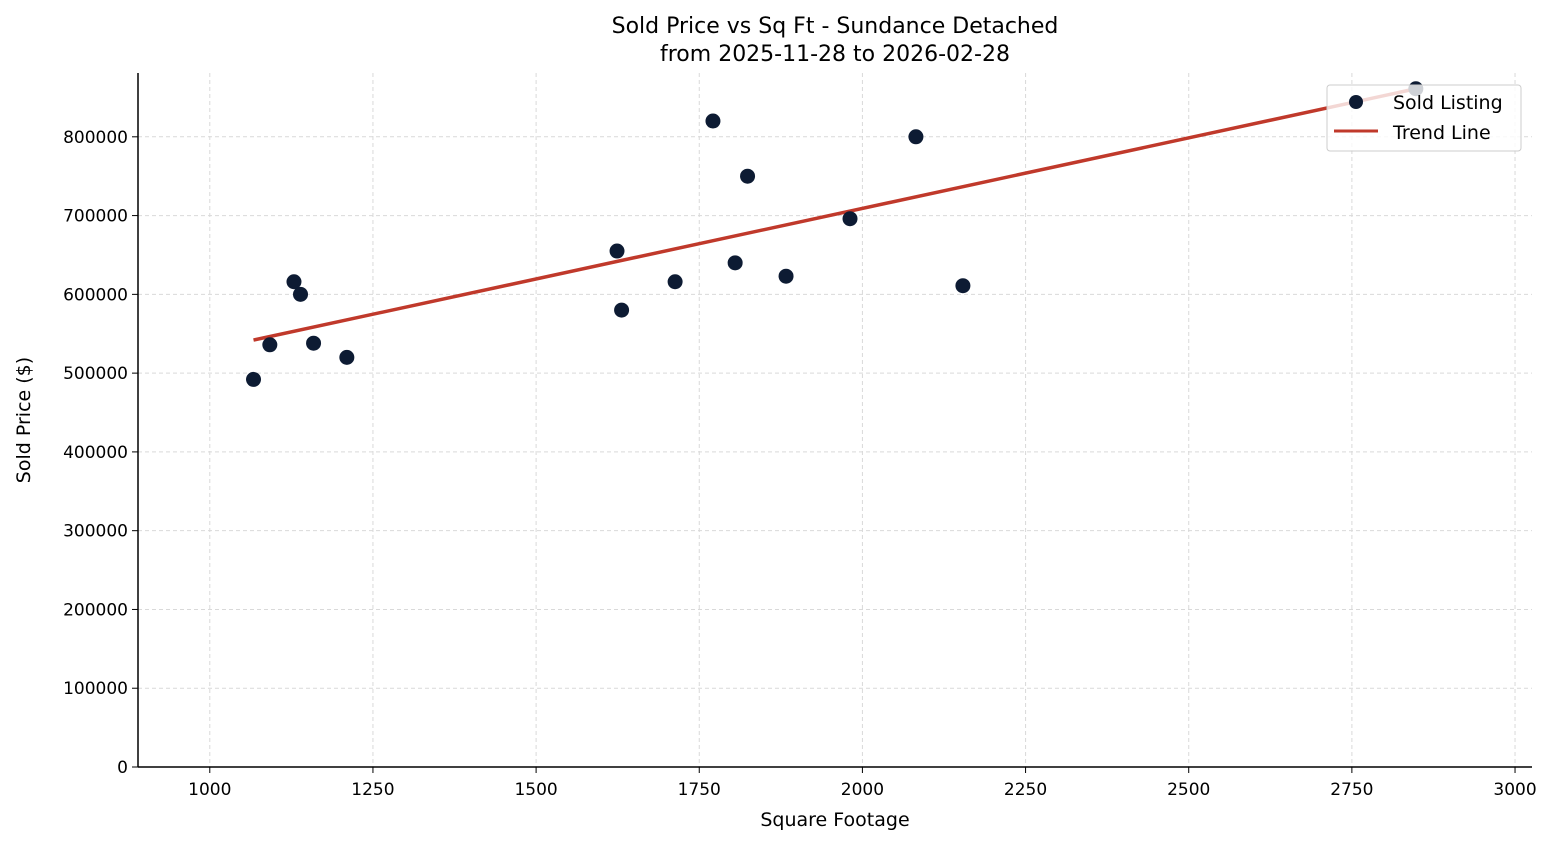 This screenshot has height=845, width=1556. I want to click on y-tick-label: 300000, so click(95, 532).